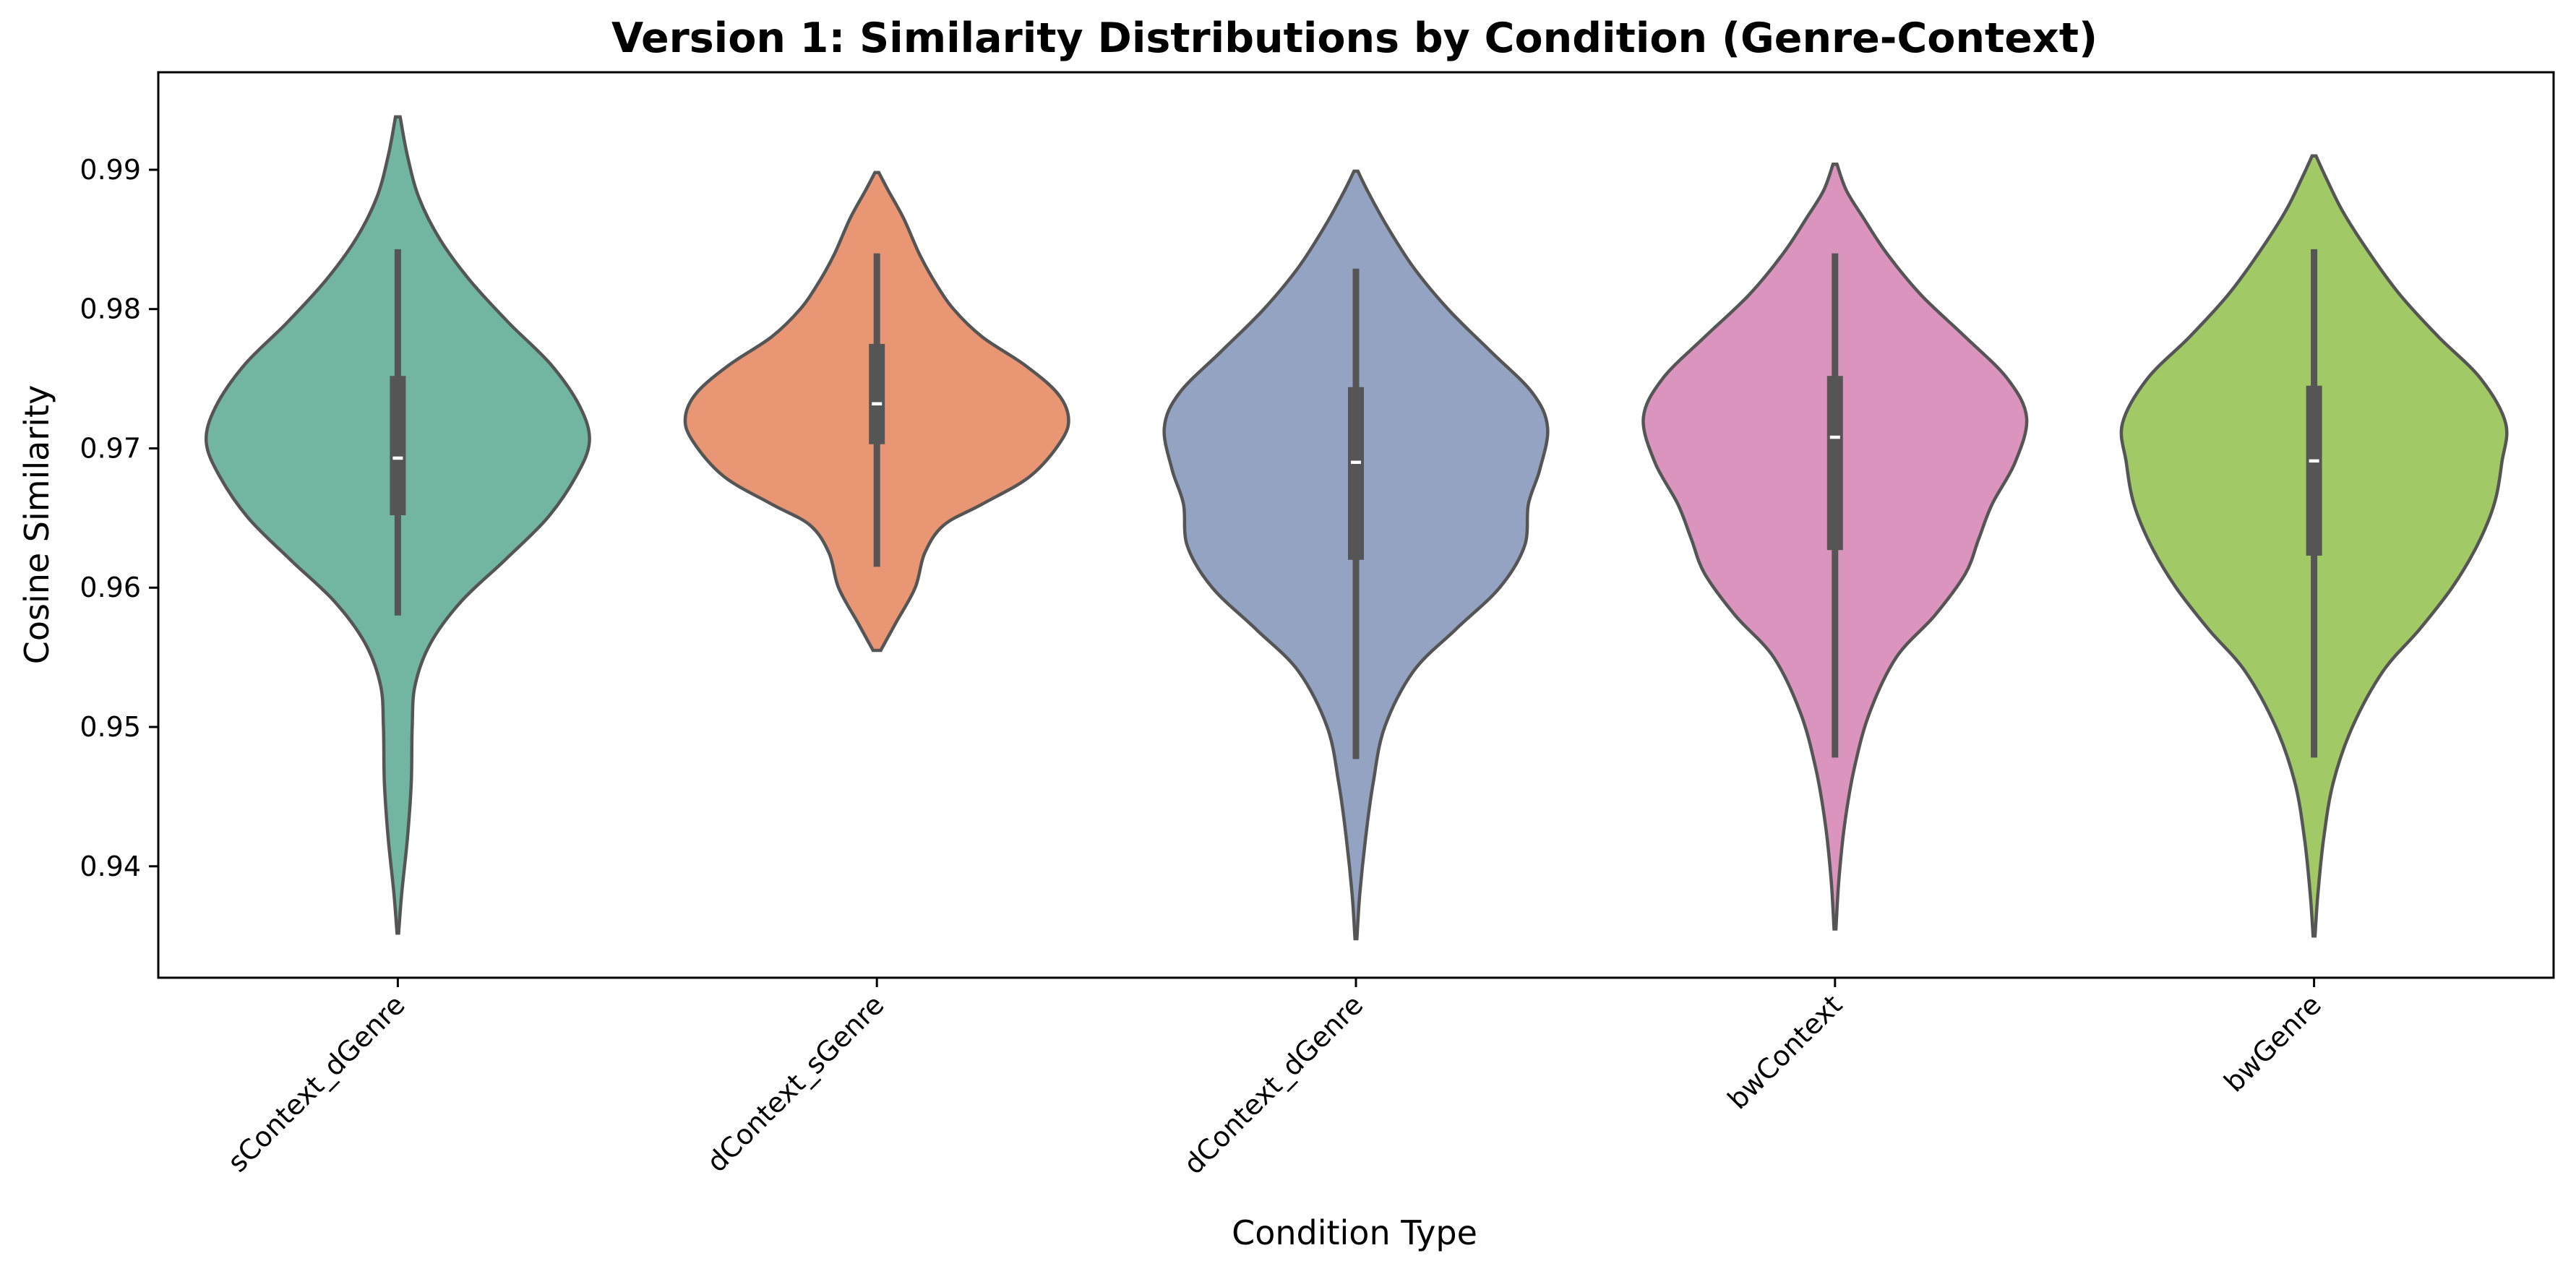 This screenshot has height=1274, width=2576. What do you see at coordinates (111, 309) in the screenshot?
I see `y-tick-label: 0.98` at bounding box center [111, 309].